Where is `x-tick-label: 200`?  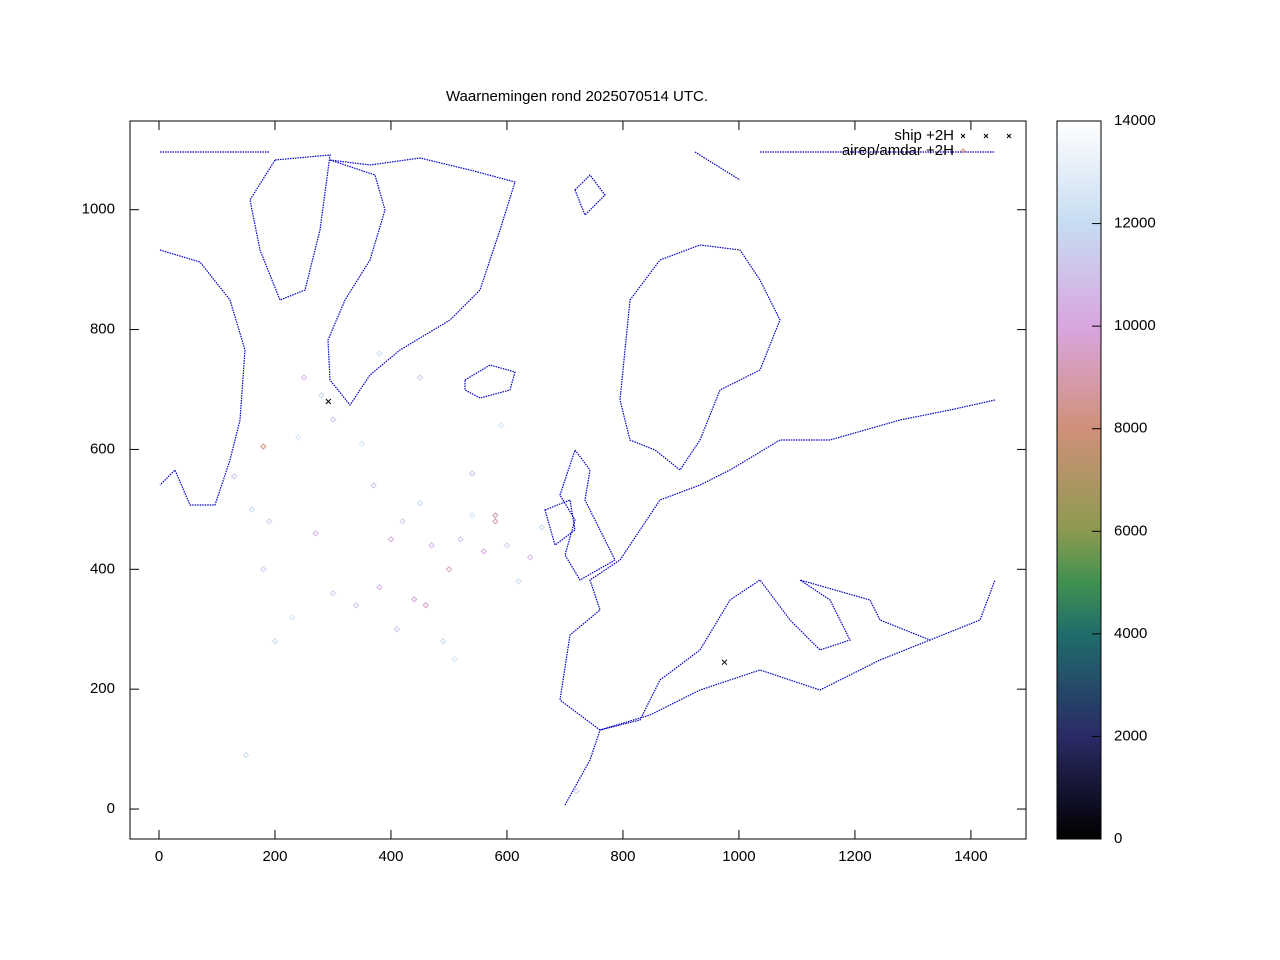 x-tick-label: 200 is located at coordinates (274, 856).